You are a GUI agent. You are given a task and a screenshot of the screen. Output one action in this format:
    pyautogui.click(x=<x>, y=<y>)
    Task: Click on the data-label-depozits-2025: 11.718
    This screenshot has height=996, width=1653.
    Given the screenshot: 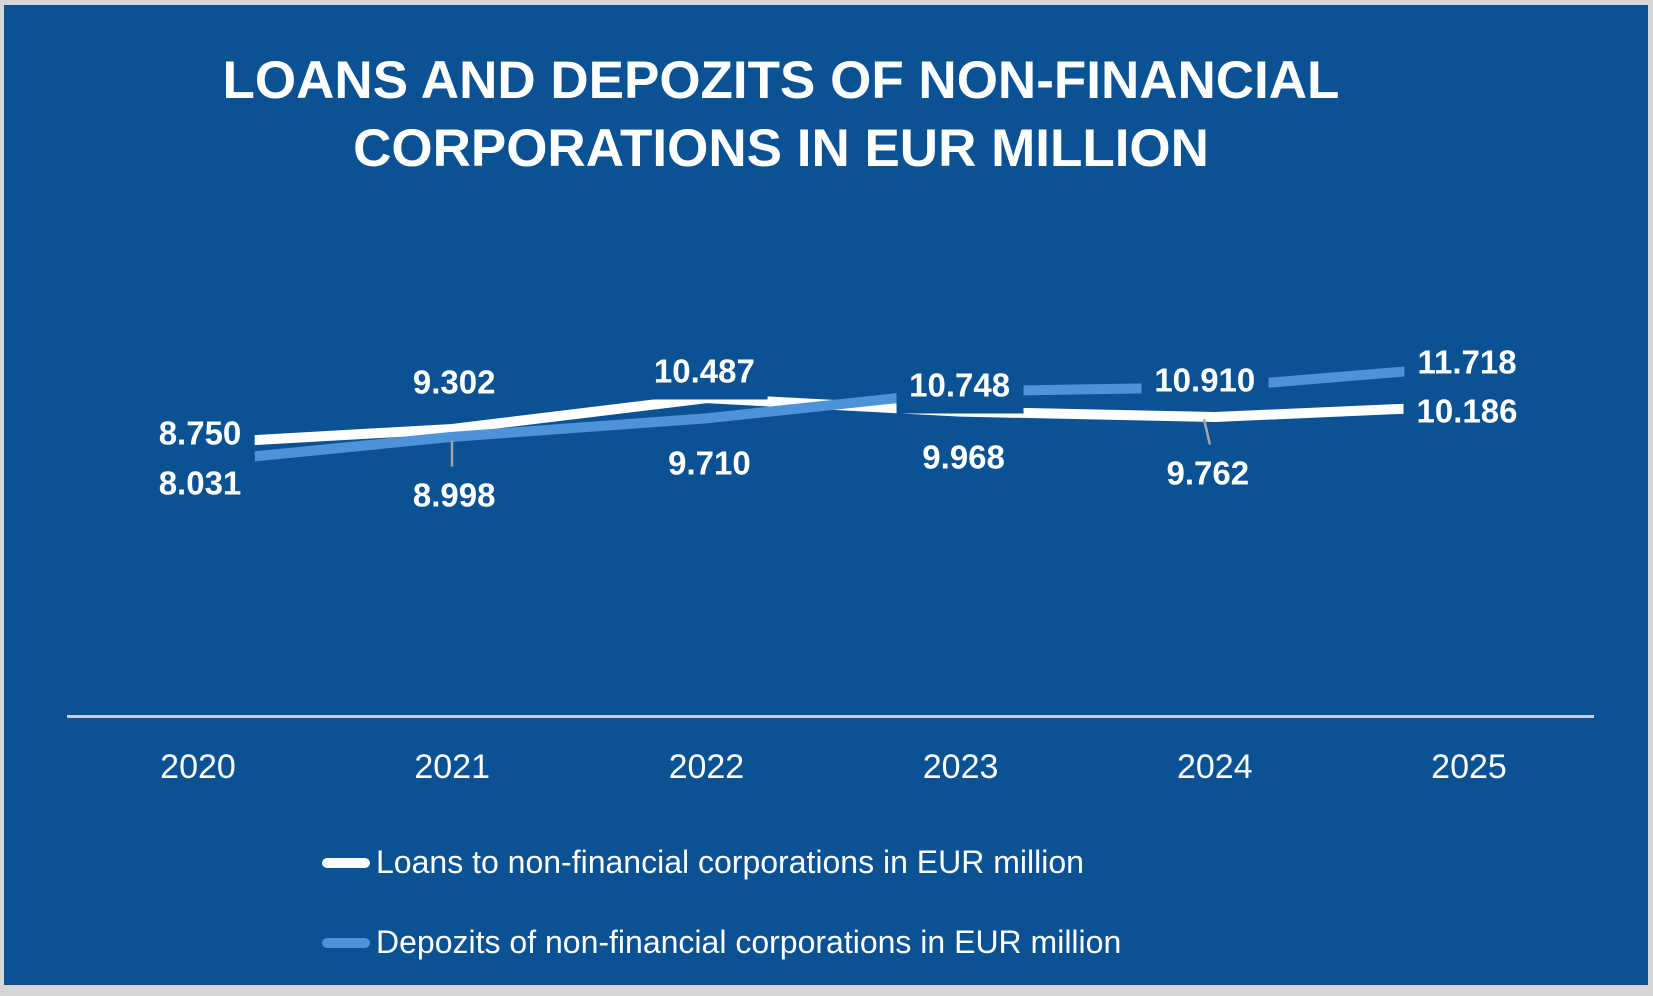 What is the action you would take?
    pyautogui.click(x=1467, y=362)
    